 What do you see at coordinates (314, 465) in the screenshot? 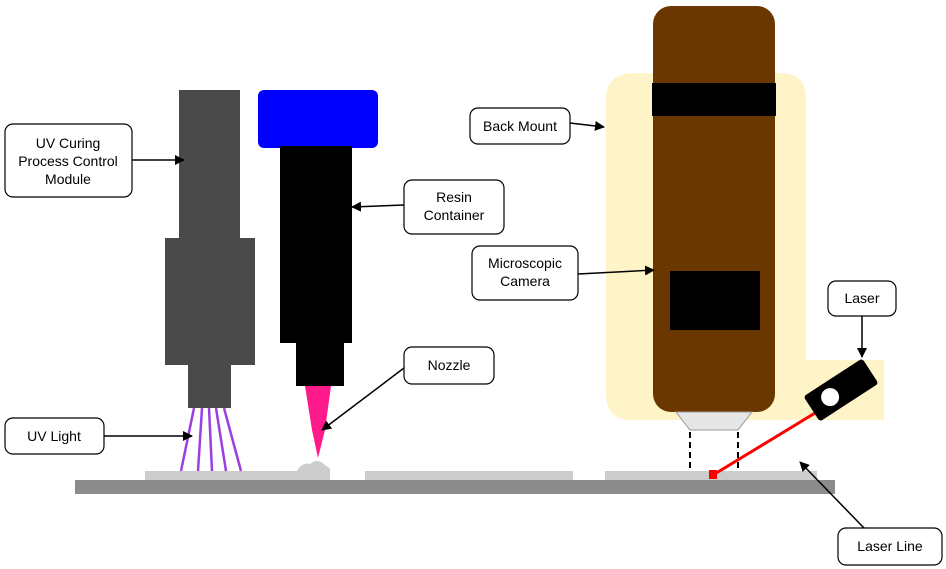
I see `extruded-resin` at bounding box center [314, 465].